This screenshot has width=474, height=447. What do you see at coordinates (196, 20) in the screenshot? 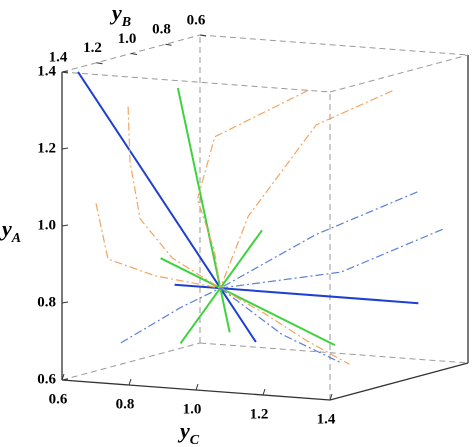
I see `y-tick-label: 0.6` at bounding box center [196, 20].